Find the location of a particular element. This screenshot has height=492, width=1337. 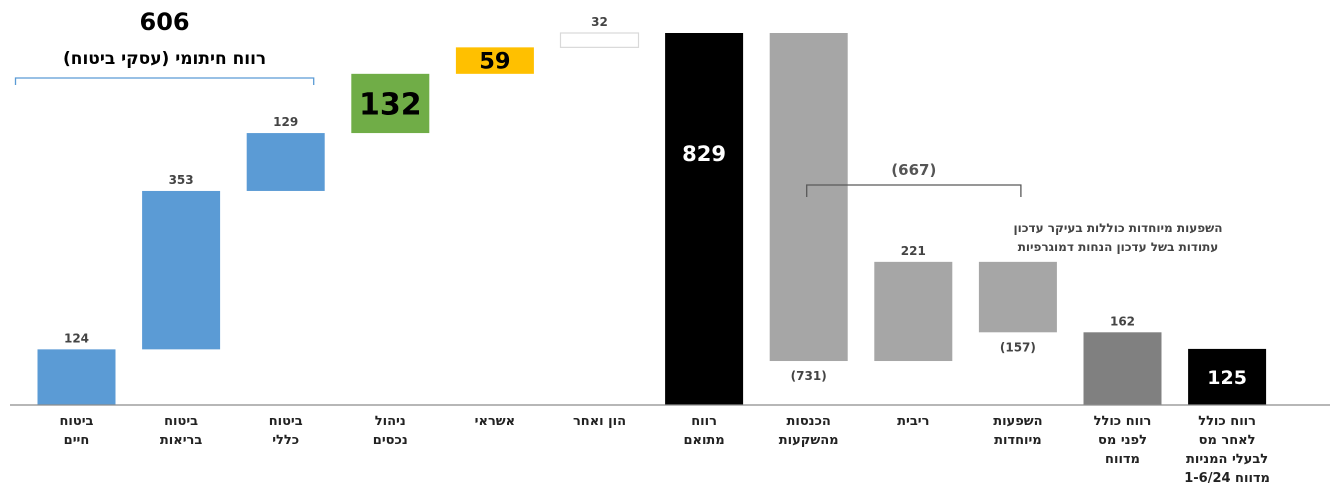

value-label-6: 829 is located at coordinates (704, 154).